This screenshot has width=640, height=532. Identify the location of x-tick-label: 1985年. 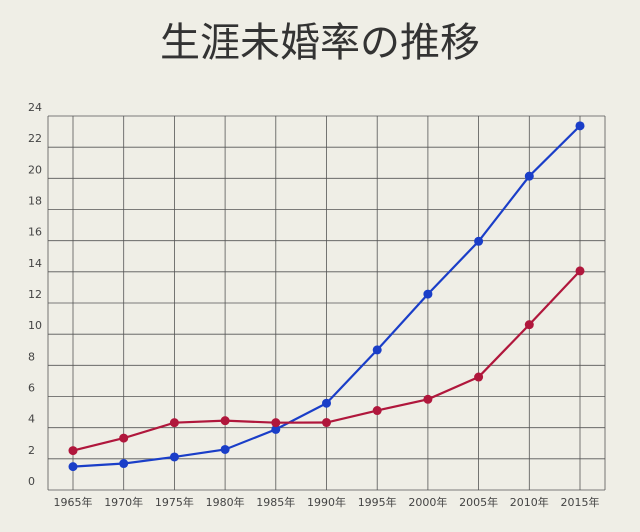
(275, 502).